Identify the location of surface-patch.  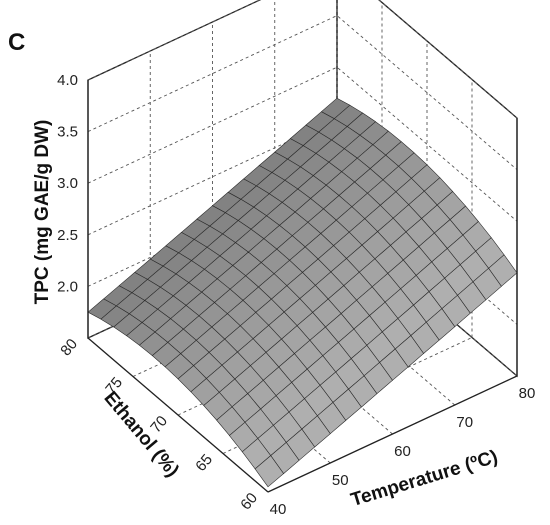
(269, 471).